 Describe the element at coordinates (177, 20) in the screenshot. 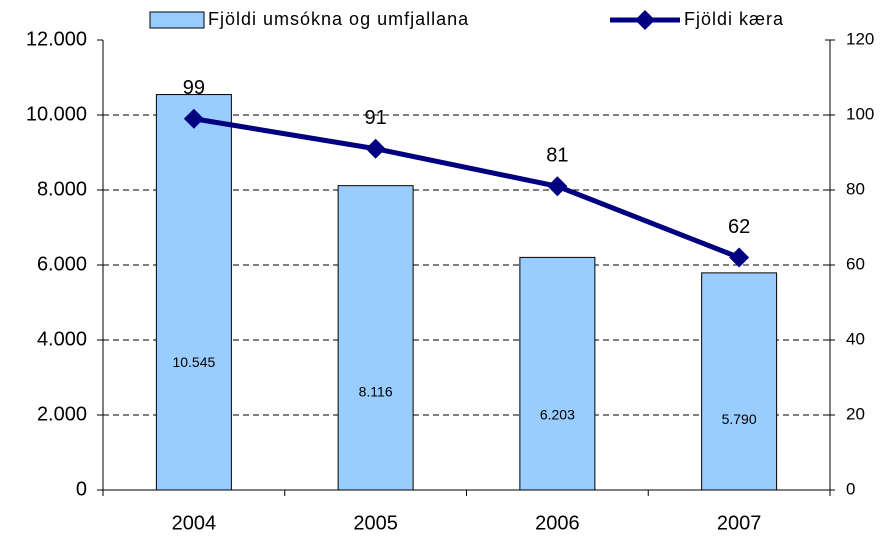

I see `legend-swatch` at that location.